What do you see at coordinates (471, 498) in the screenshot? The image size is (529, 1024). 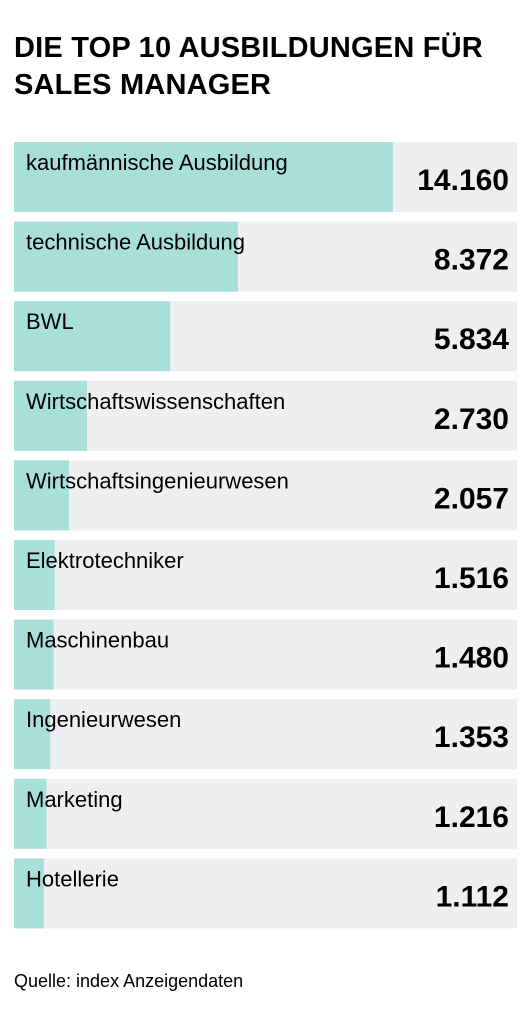 I see `value-label: 2.057` at bounding box center [471, 498].